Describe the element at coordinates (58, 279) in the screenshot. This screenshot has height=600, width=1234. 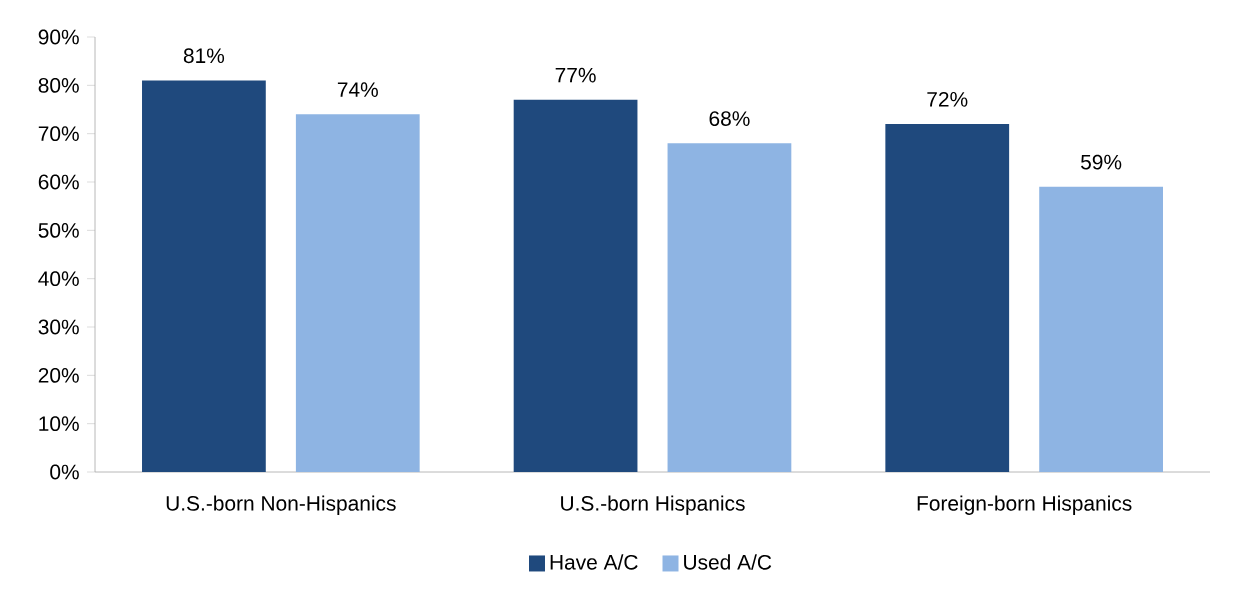
I see `y-tick-label: 40%` at that location.